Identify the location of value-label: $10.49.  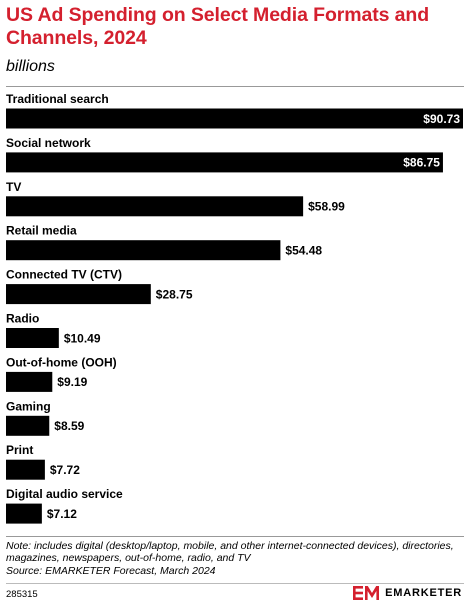
(82, 338).